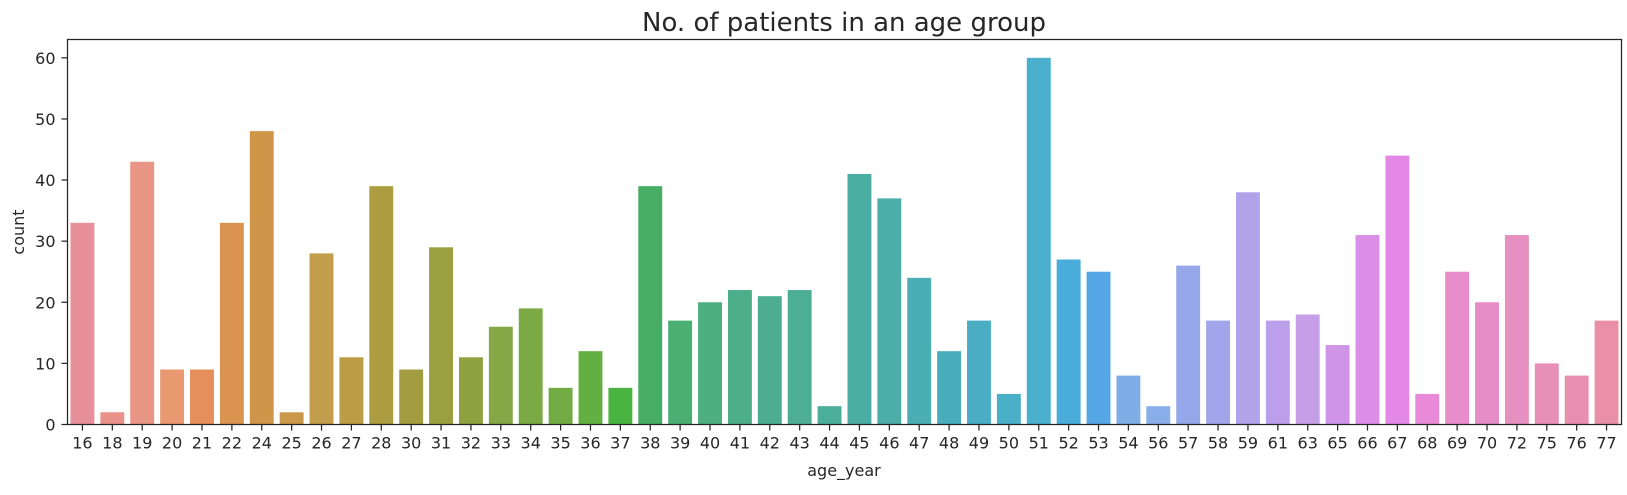  I want to click on x-tick-label: 43, so click(799, 443).